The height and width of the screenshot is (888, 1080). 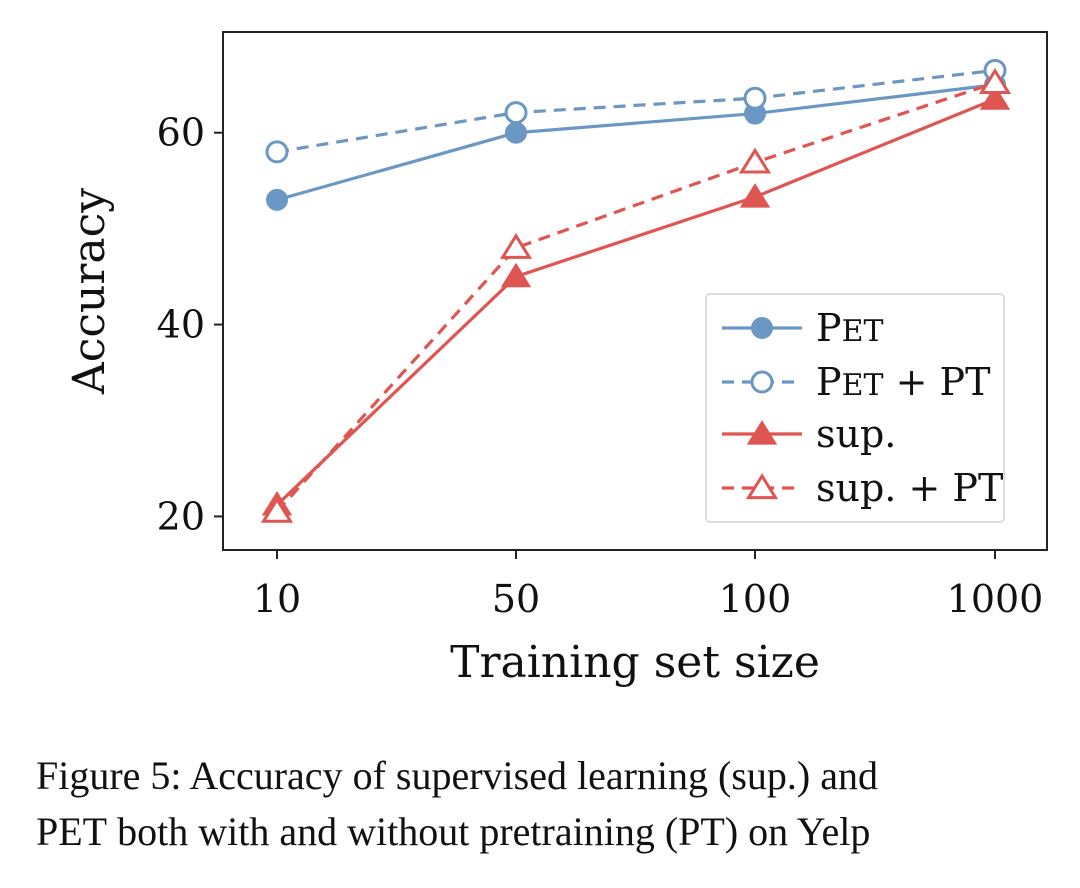 What do you see at coordinates (855, 408) in the screenshot?
I see `legend-box` at bounding box center [855, 408].